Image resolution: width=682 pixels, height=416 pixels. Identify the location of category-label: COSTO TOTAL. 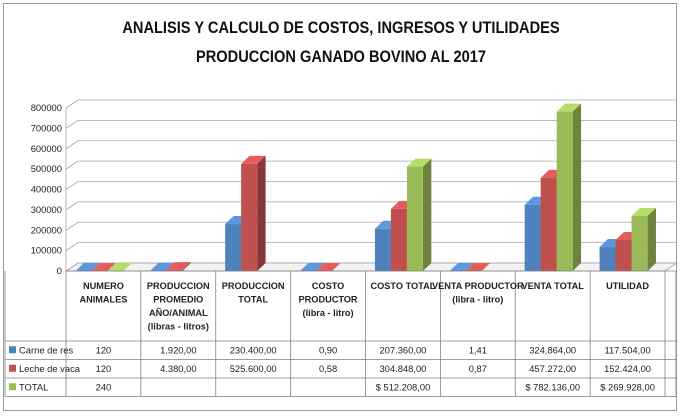
(403, 286).